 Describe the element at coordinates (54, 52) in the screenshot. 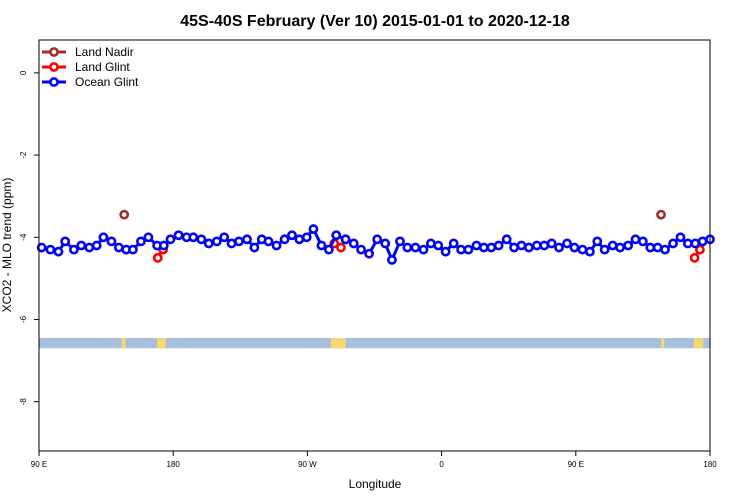

I see `legend-marker-land-nadir` at that location.